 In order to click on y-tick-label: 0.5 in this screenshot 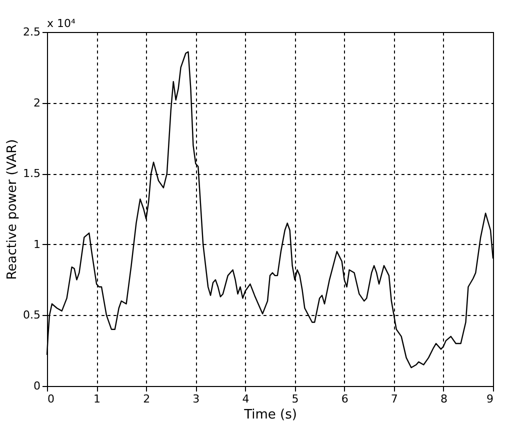, I will do `click(31, 315)`.